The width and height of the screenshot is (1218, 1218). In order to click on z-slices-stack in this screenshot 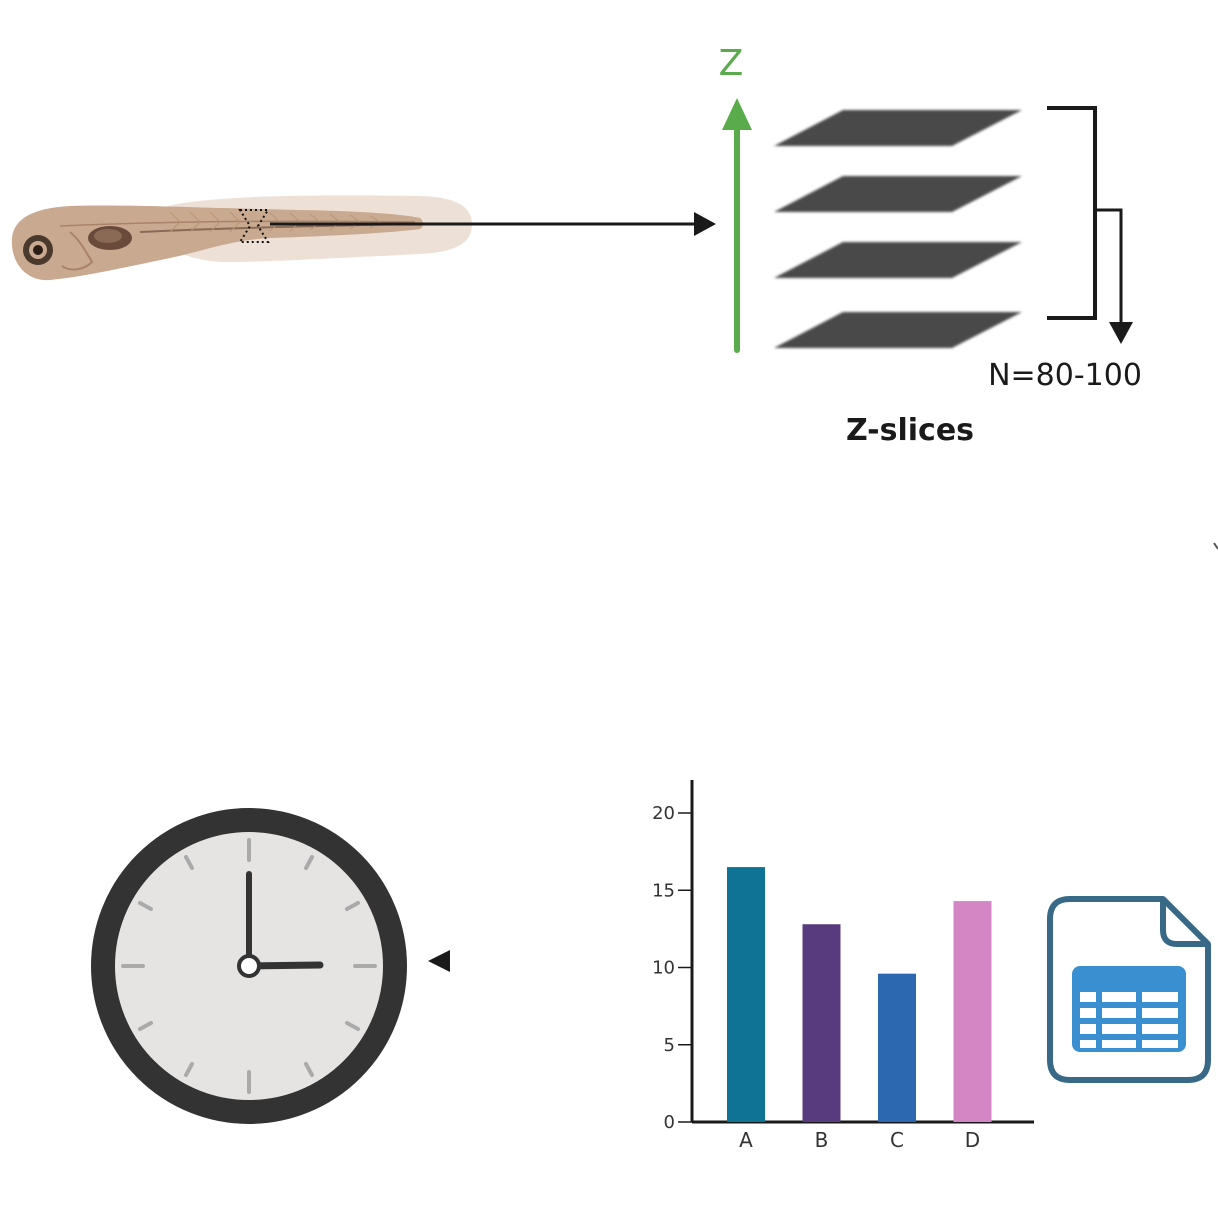, I will do `click(898, 229)`.